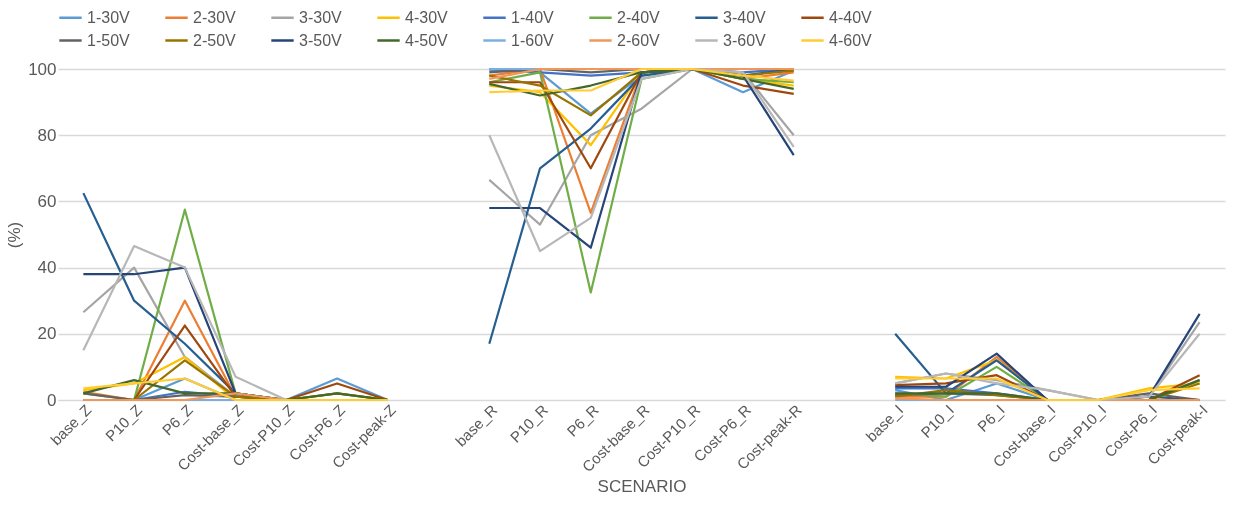  What do you see at coordinates (642, 487) in the screenshot?
I see `x-axis-title: SCENARIO` at bounding box center [642, 487].